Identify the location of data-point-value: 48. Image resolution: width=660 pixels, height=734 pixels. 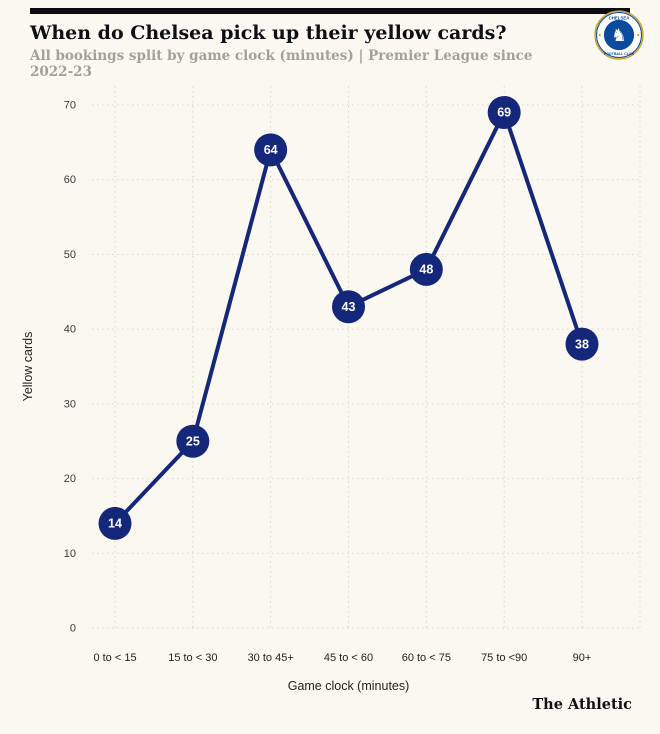
(426, 270).